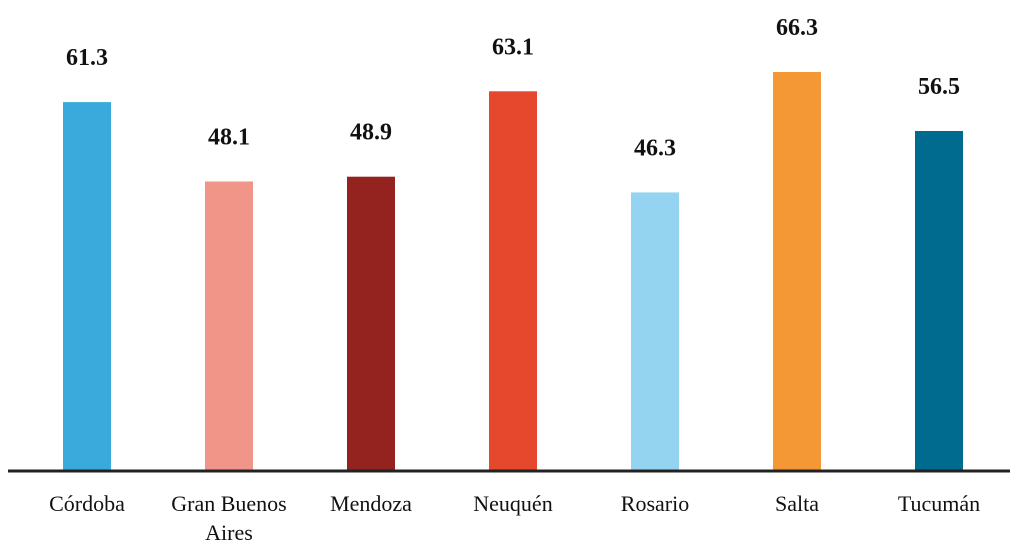 The height and width of the screenshot is (545, 1010). Describe the element at coordinates (512, 503) in the screenshot. I see `category-label-neuquen: Neuquén` at that location.